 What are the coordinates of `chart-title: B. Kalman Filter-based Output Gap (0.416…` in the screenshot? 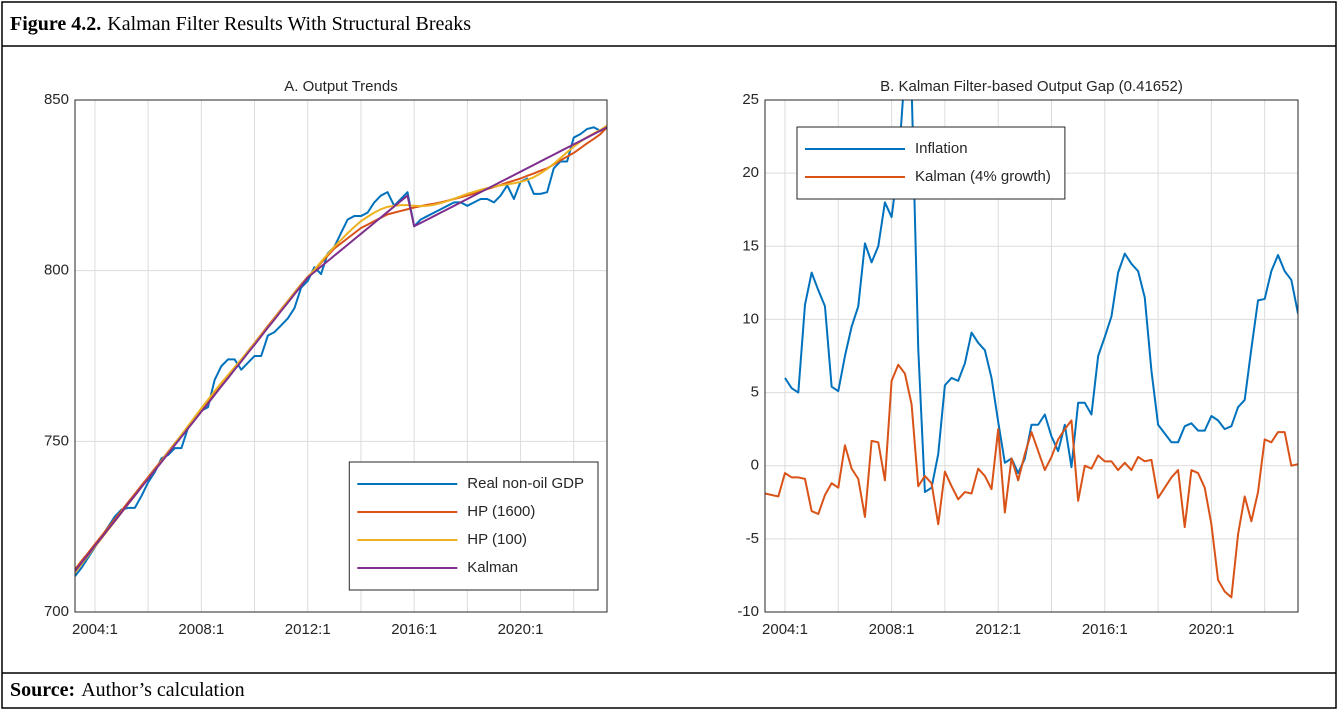 It's located at (1031, 86).